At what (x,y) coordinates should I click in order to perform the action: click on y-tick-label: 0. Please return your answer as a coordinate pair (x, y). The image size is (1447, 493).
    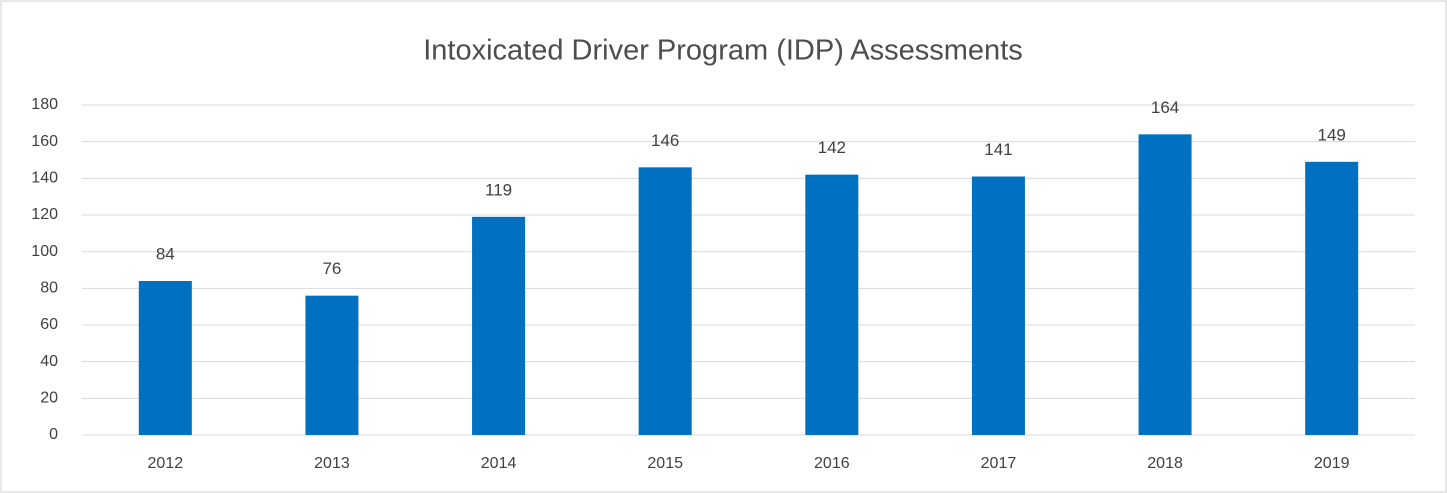
    Looking at the image, I should click on (53, 434).